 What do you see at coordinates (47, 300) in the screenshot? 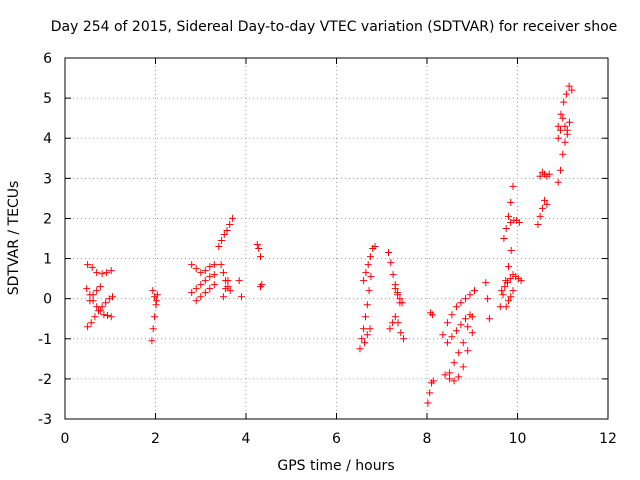
I see `y-tick-label: 0` at bounding box center [47, 300].